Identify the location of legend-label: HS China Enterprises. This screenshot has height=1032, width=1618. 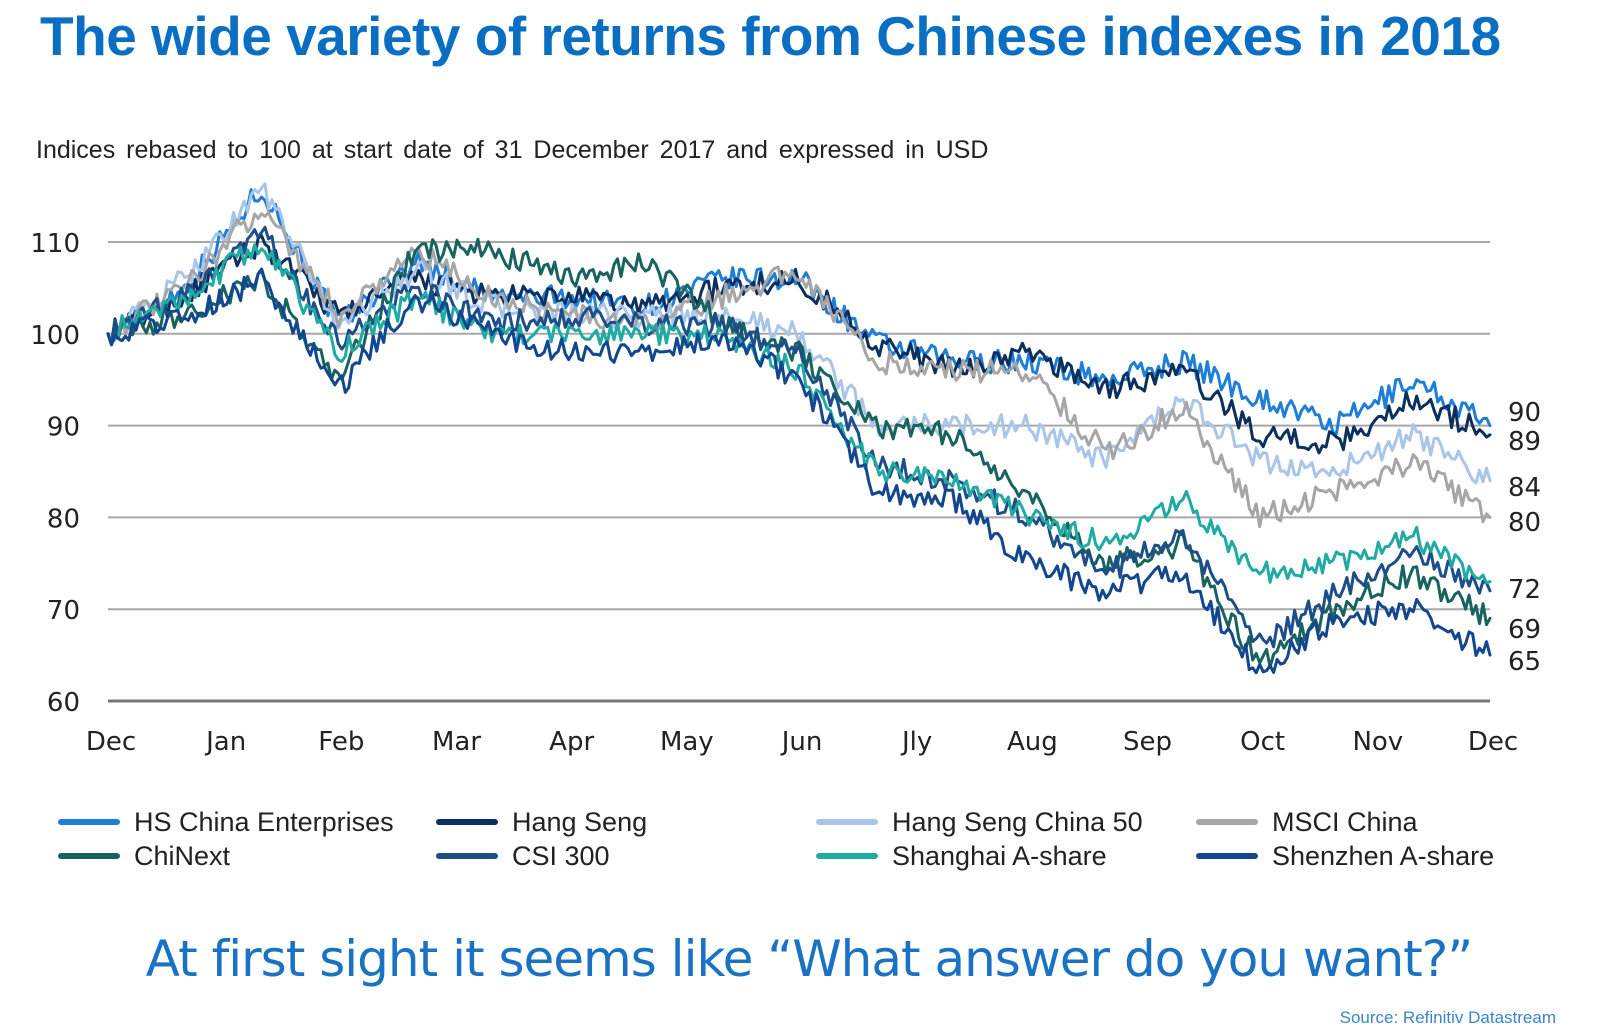
(264, 821).